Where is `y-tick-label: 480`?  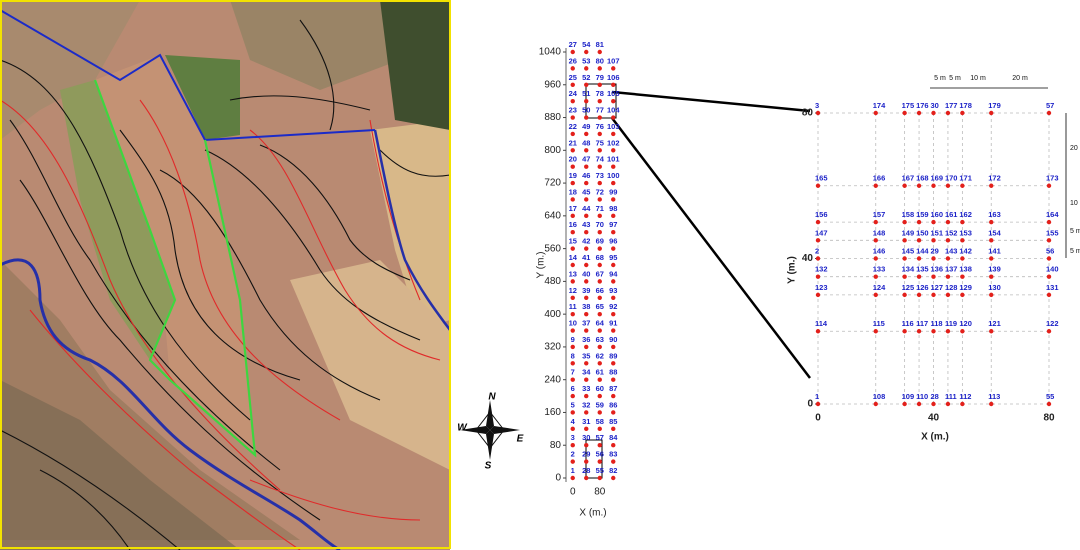 y-tick-label: 480 is located at coordinates (552, 281).